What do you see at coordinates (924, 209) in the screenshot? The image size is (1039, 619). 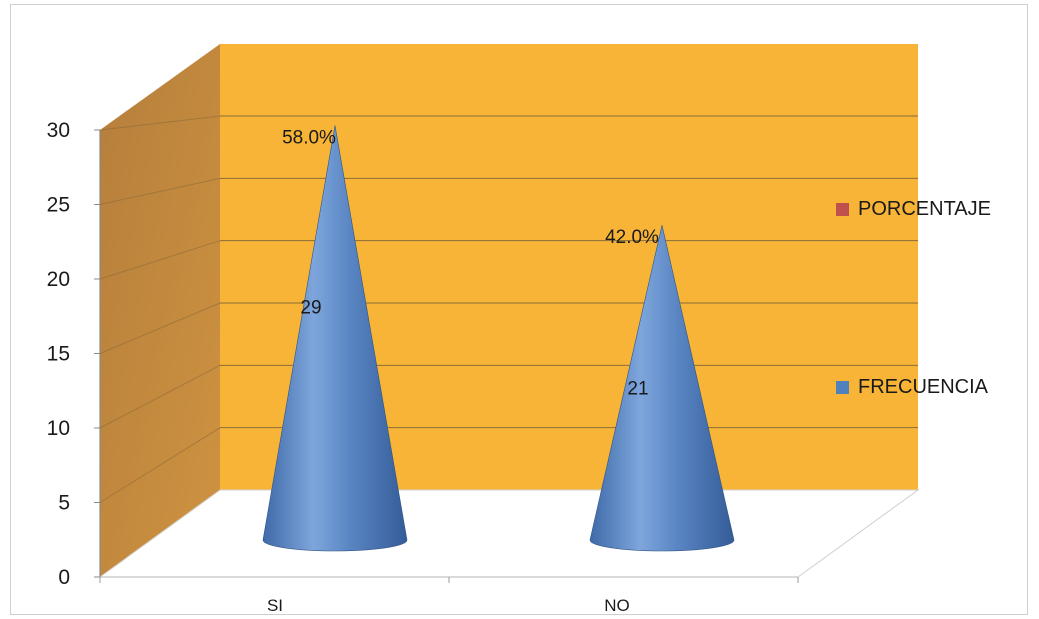 I see `legend-label: PORCENTAJE` at bounding box center [924, 209].